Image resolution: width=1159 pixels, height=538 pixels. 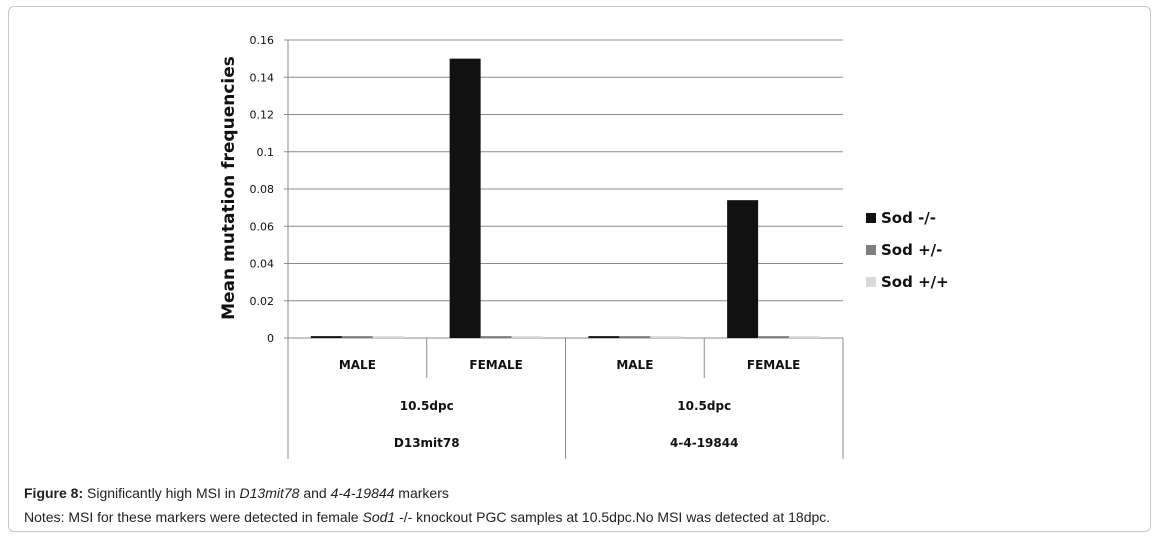 I want to click on legend-label-sod-plus-plus: Sod +/+, so click(x=915, y=282).